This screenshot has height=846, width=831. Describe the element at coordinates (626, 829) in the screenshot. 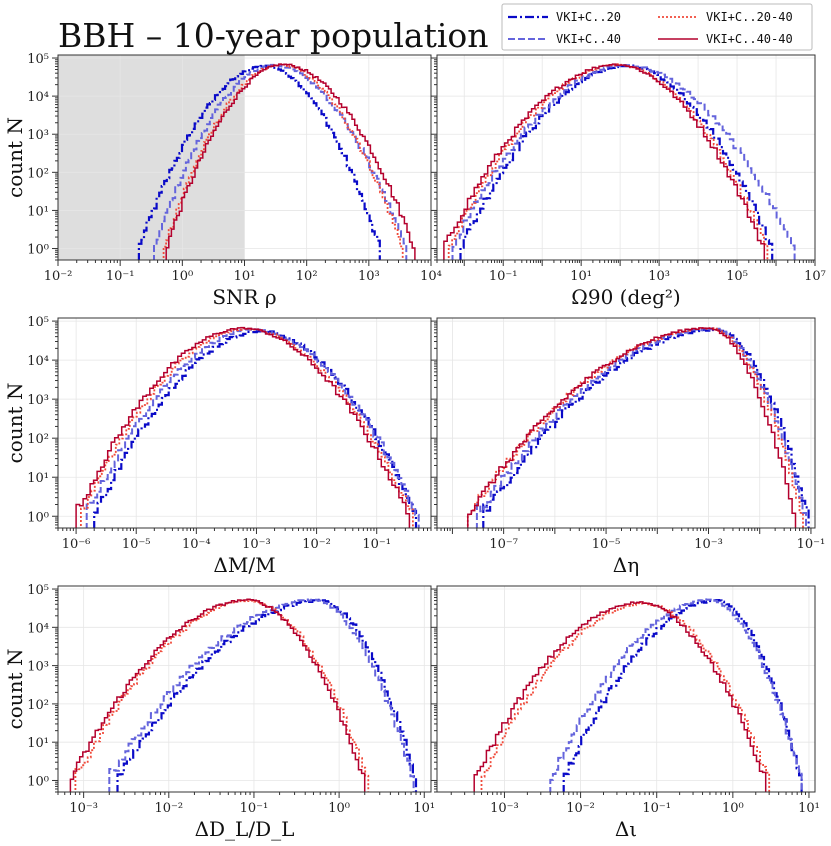

I see `x-axis-label: Δι` at that location.